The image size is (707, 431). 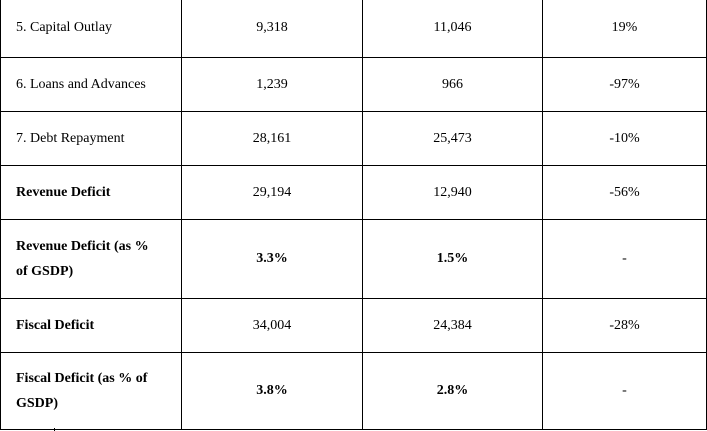 I want to click on change-cell: -97%, so click(x=624, y=84).